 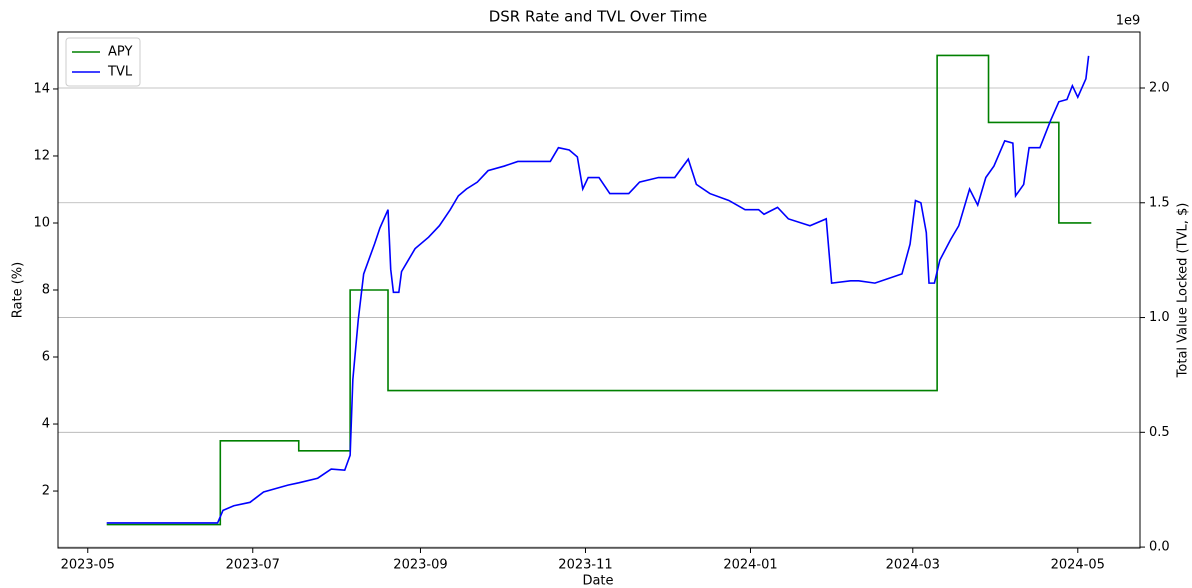 What do you see at coordinates (1159, 547) in the screenshot?
I see `y2-tick-label: 0.0` at bounding box center [1159, 547].